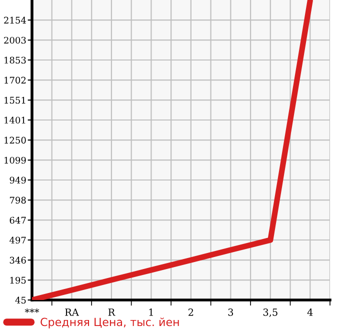 This screenshot has height=335, width=345. Describe the element at coordinates (15, 20) in the screenshot. I see `y-tick-label: 2154` at that location.